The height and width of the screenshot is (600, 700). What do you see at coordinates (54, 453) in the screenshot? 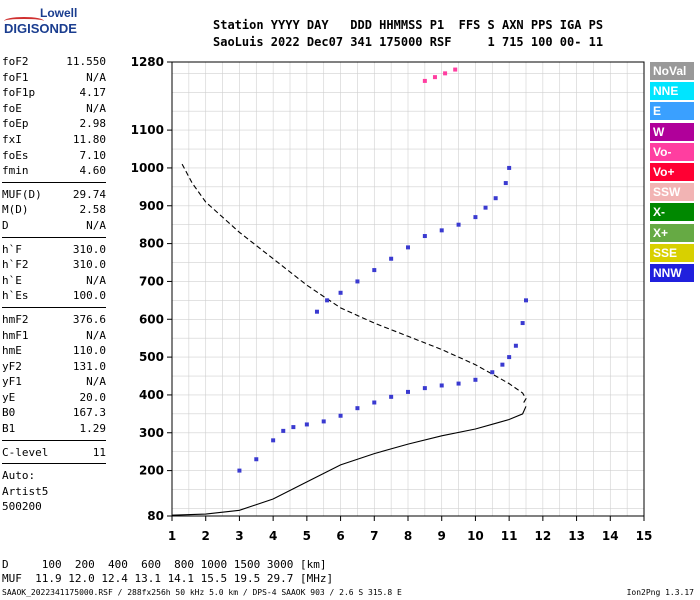
I see `parameter-row: C-level 11` at bounding box center [54, 453].